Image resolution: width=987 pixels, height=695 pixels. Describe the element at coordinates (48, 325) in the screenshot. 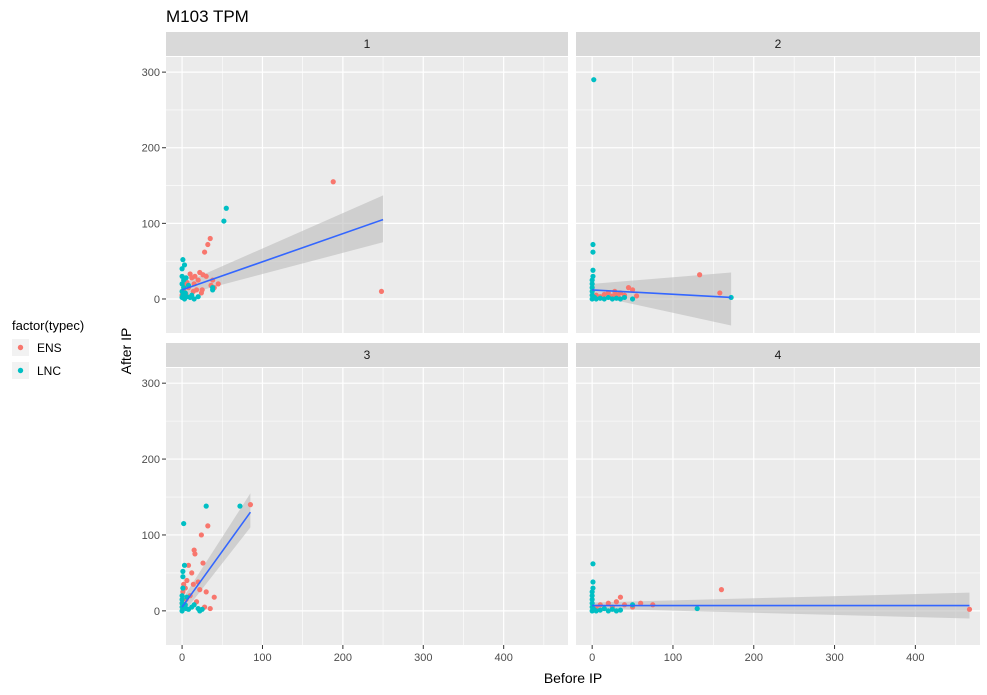

I see `legend-title: factor(typec)` at that location.